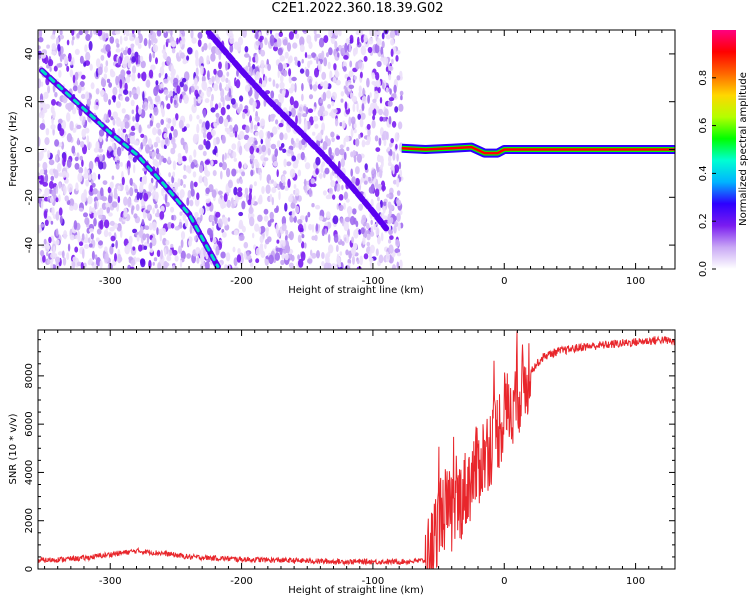 The height and width of the screenshot is (600, 750). What do you see at coordinates (373, 281) in the screenshot?
I see `x-tick-label: -100` at bounding box center [373, 281].